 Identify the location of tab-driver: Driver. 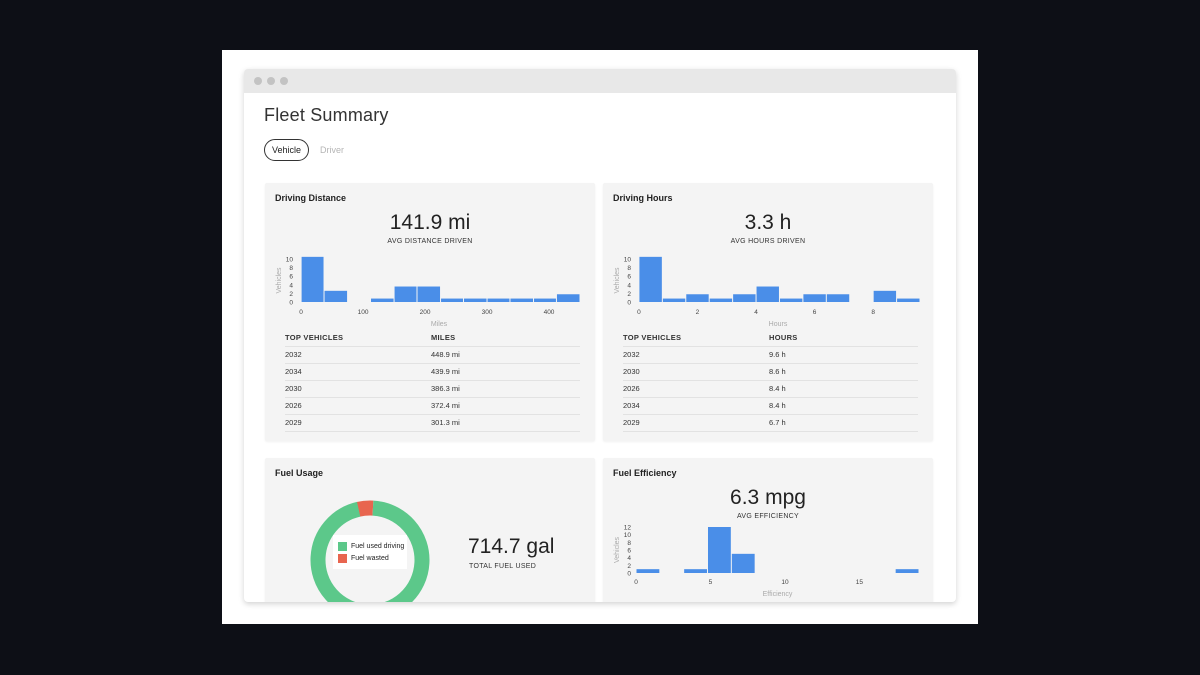
(332, 150).